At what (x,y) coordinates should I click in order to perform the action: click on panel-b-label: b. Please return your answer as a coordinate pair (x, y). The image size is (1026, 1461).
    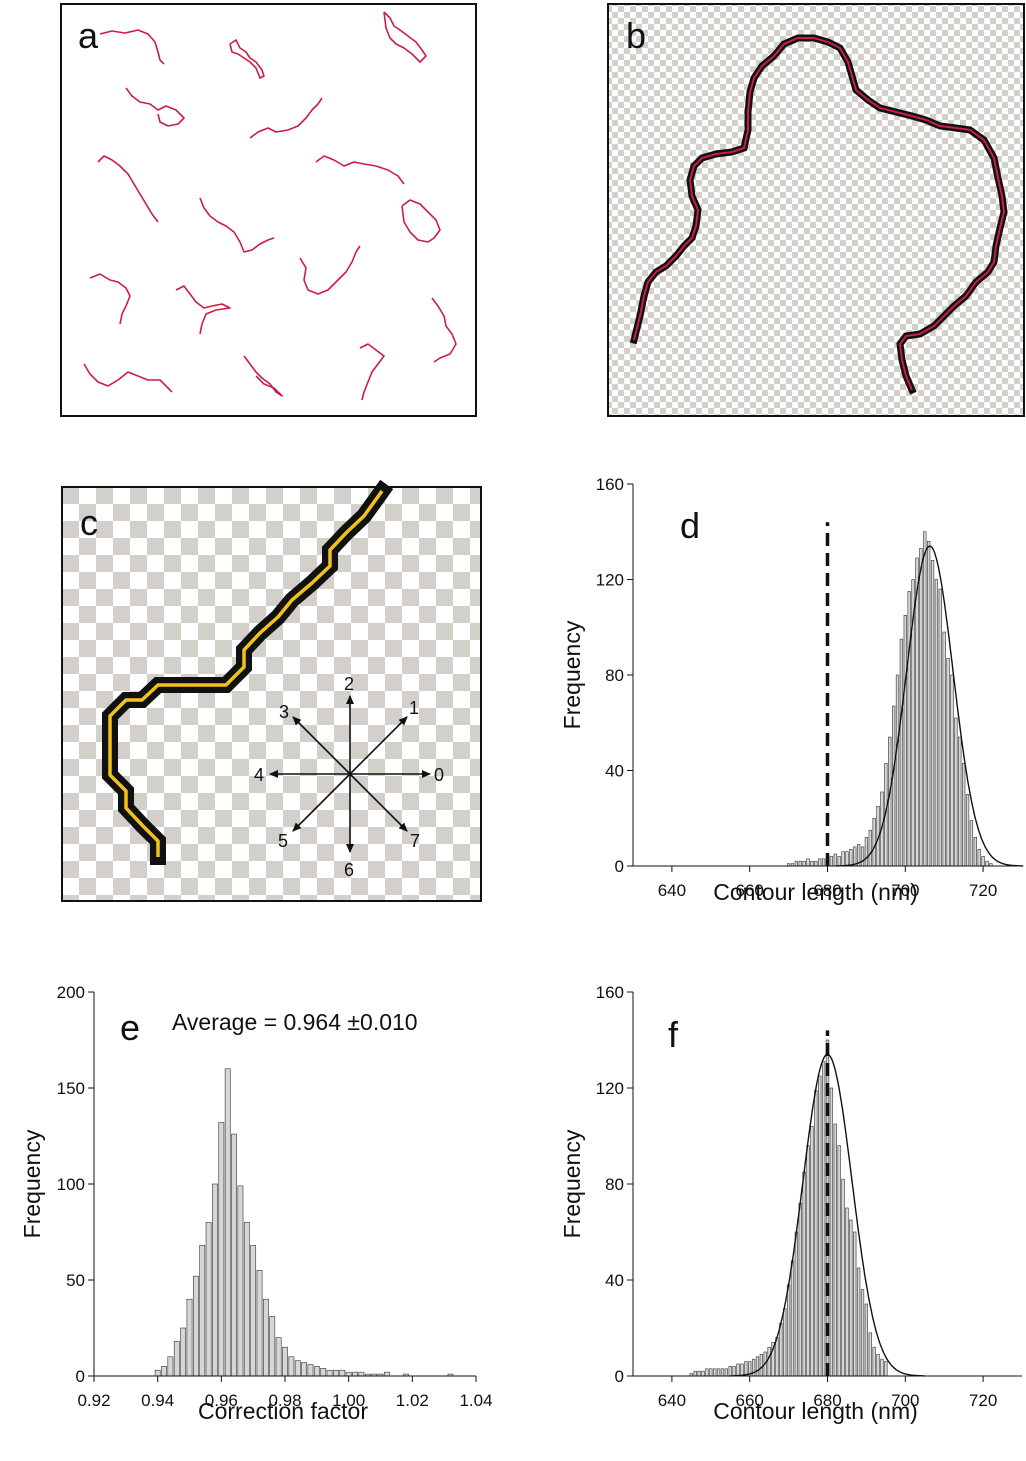
    Looking at the image, I should click on (636, 35).